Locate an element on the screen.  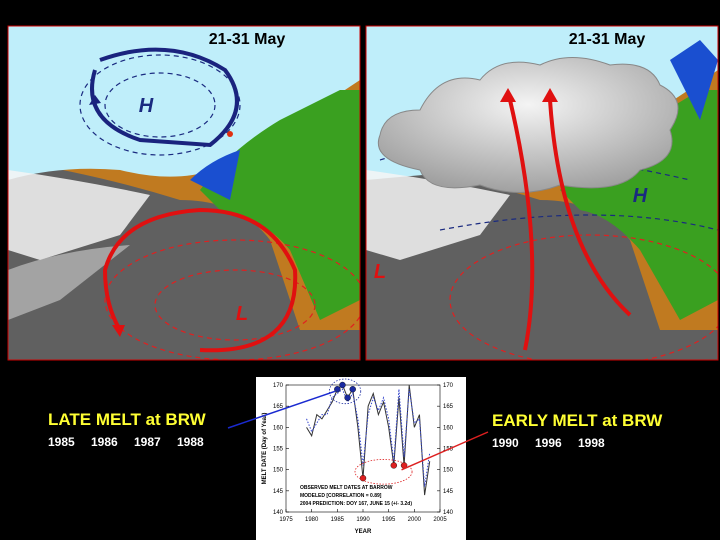
y-tick-label: 140 is located at coordinates (278, 513).